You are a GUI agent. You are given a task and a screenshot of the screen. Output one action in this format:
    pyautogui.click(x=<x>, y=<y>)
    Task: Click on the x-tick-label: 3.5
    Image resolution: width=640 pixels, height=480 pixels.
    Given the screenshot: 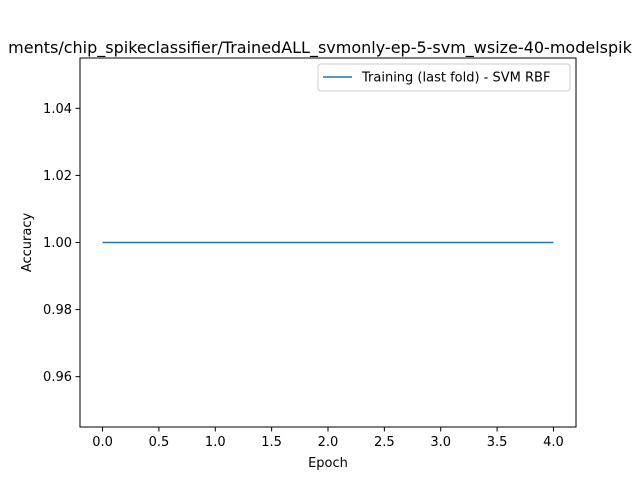 What is the action you would take?
    pyautogui.click(x=497, y=442)
    